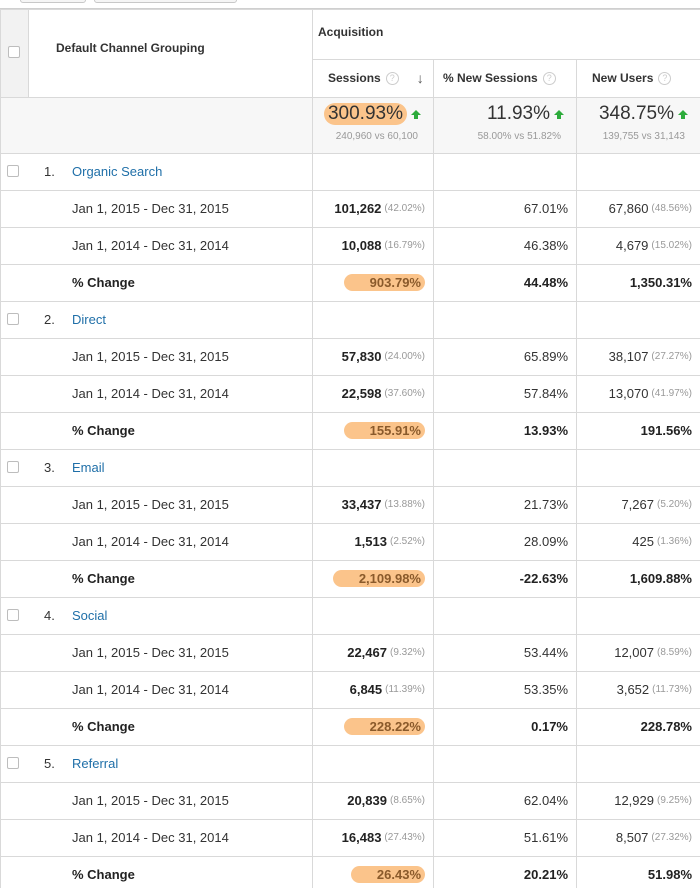 This screenshot has width=700, height=888. I want to click on channel-link-social: Social, so click(182, 615).